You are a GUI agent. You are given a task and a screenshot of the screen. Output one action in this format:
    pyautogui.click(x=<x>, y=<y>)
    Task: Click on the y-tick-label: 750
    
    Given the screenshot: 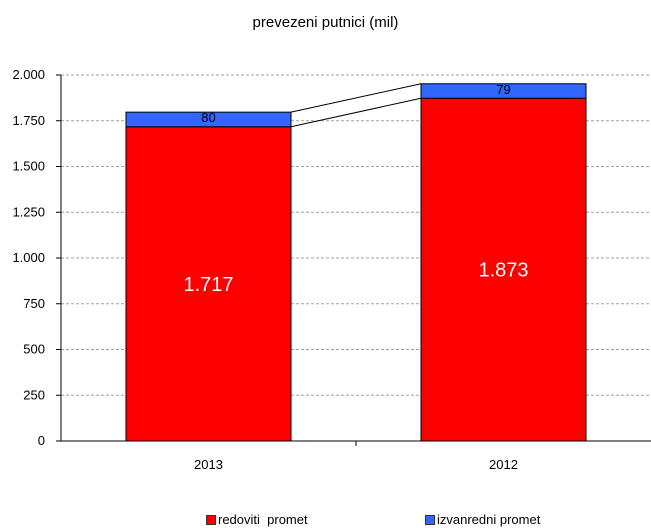 What is the action you would take?
    pyautogui.click(x=34, y=303)
    